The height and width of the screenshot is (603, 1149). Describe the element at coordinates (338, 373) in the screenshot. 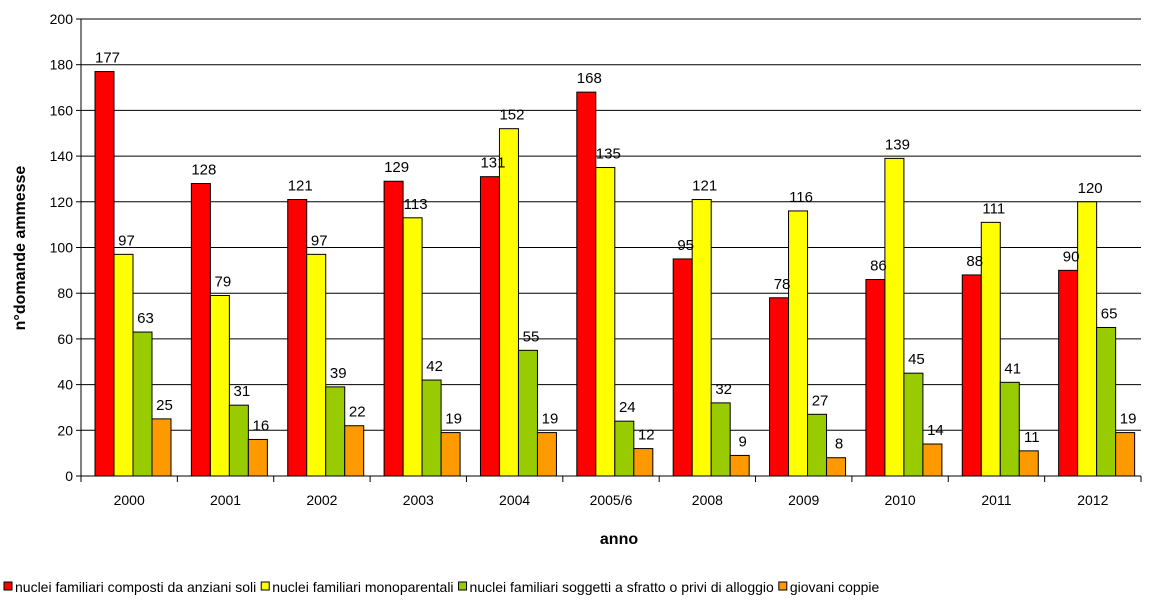

I see `data-label: 39` at that location.